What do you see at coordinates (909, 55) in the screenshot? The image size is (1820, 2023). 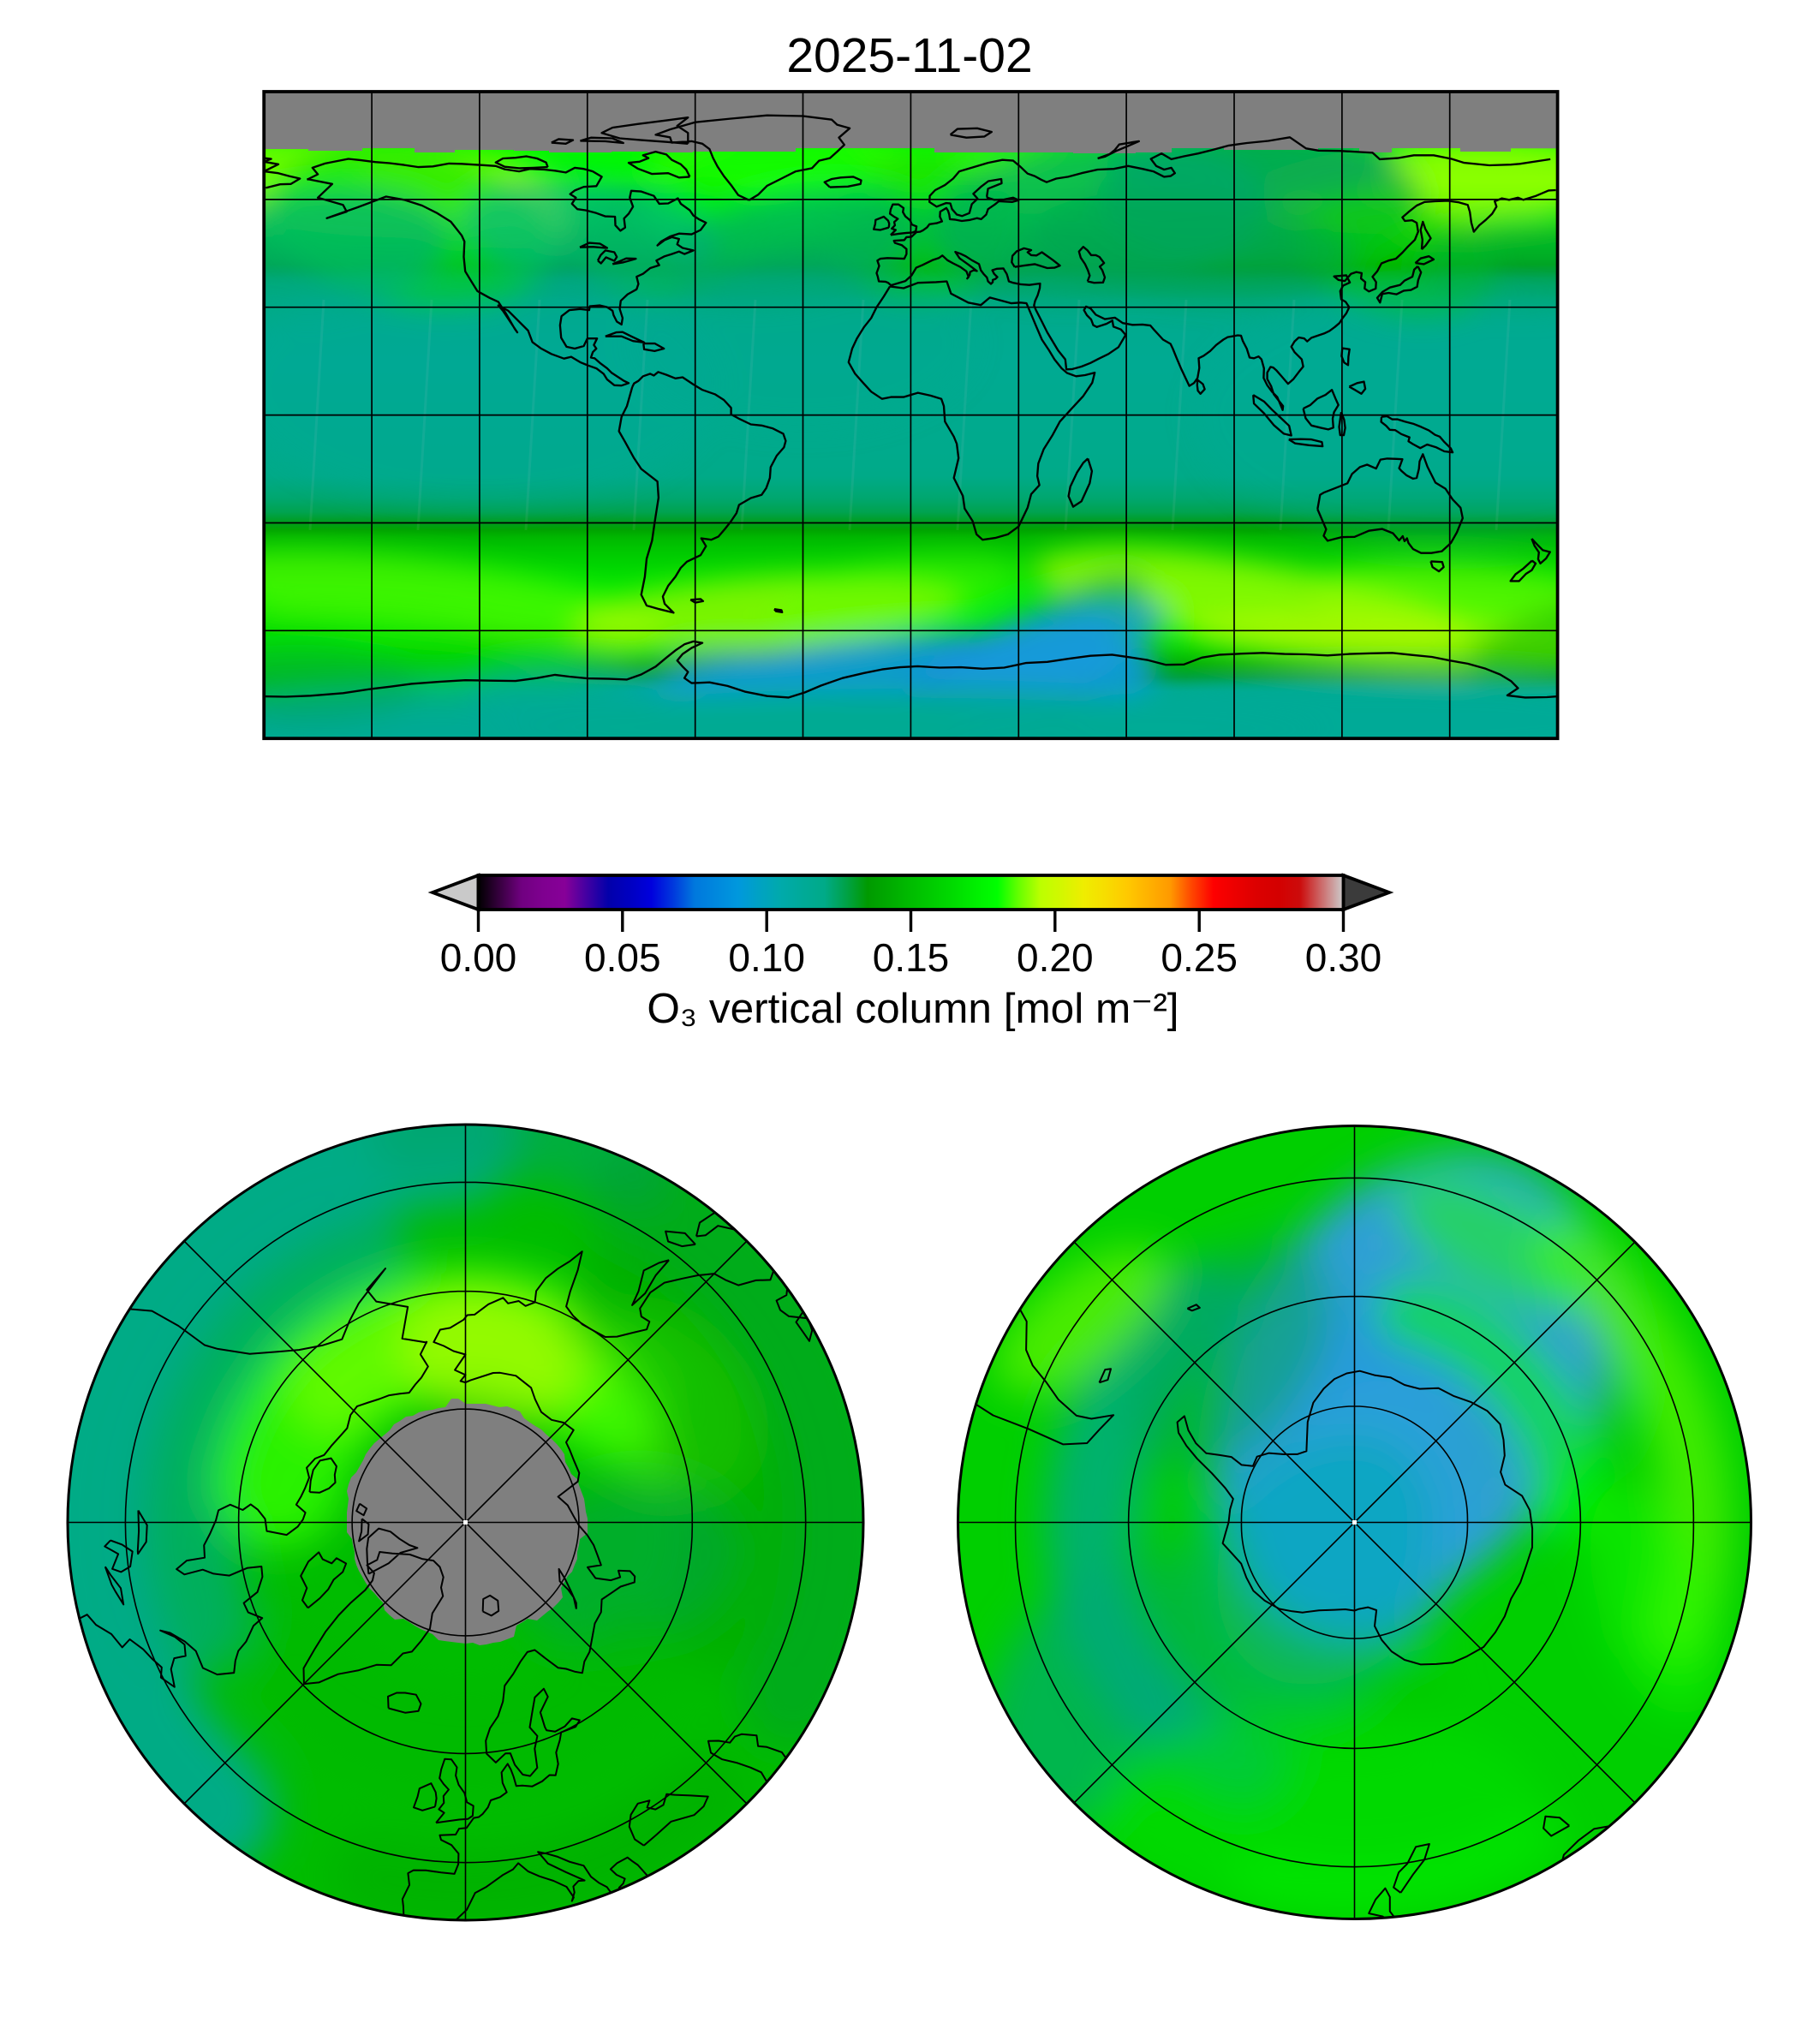 I see `svg-text: 2025-11-02` at bounding box center [909, 55].